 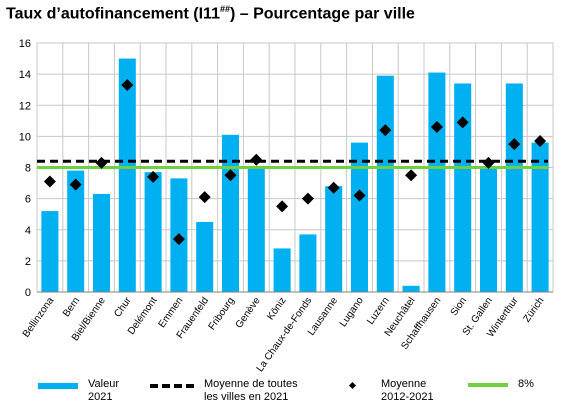 What do you see at coordinates (352, 385) in the screenshot?
I see `legend-swatch-diamond` at bounding box center [352, 385].